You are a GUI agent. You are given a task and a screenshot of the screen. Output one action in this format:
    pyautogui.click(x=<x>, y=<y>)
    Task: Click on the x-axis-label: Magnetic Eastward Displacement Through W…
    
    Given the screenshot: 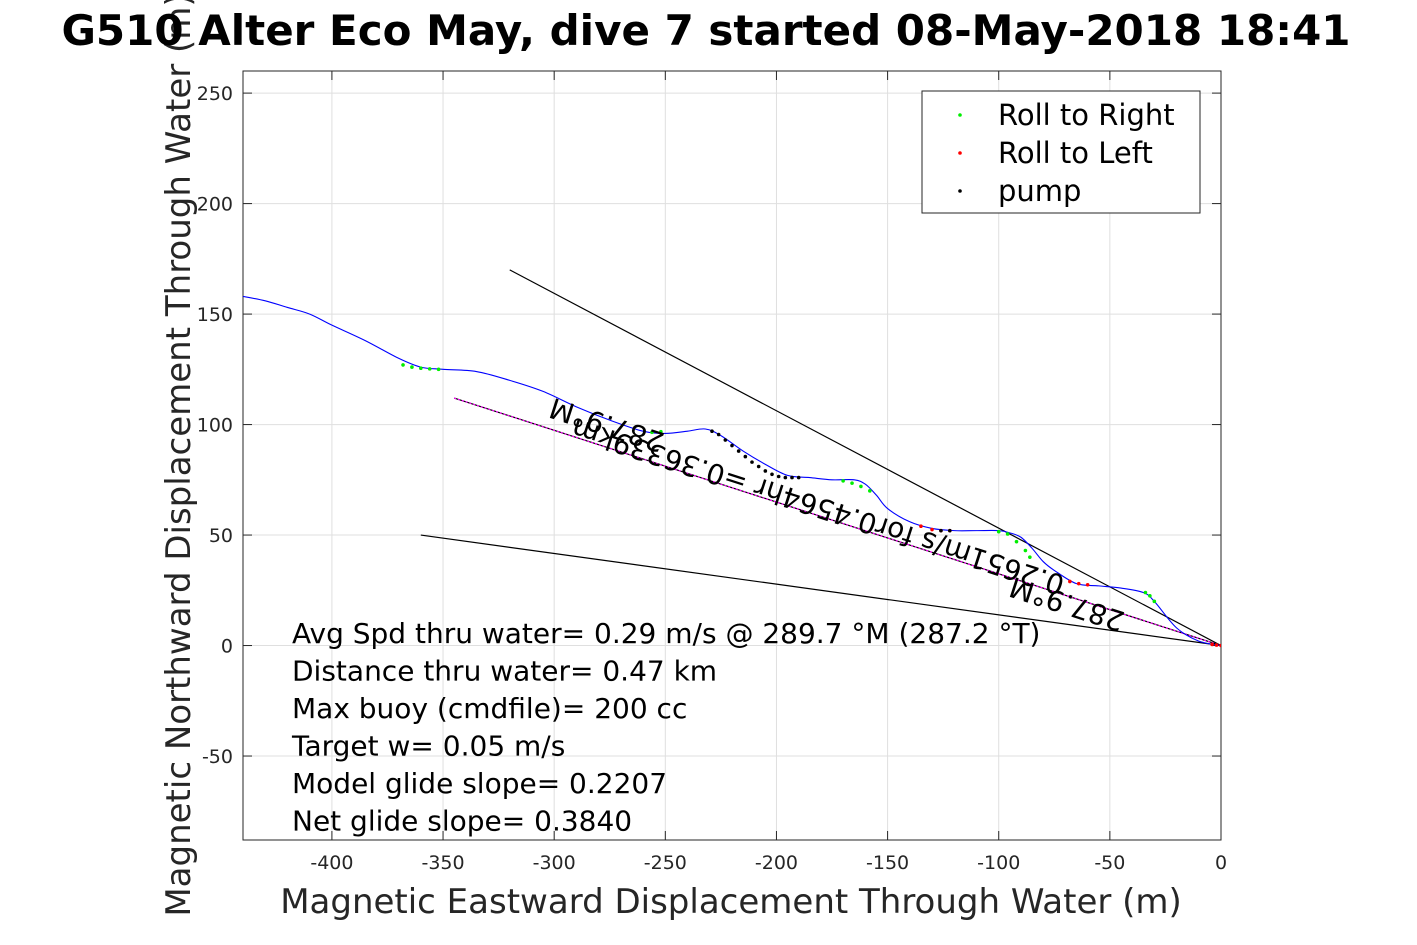 What is the action you would take?
    pyautogui.click(x=731, y=902)
    